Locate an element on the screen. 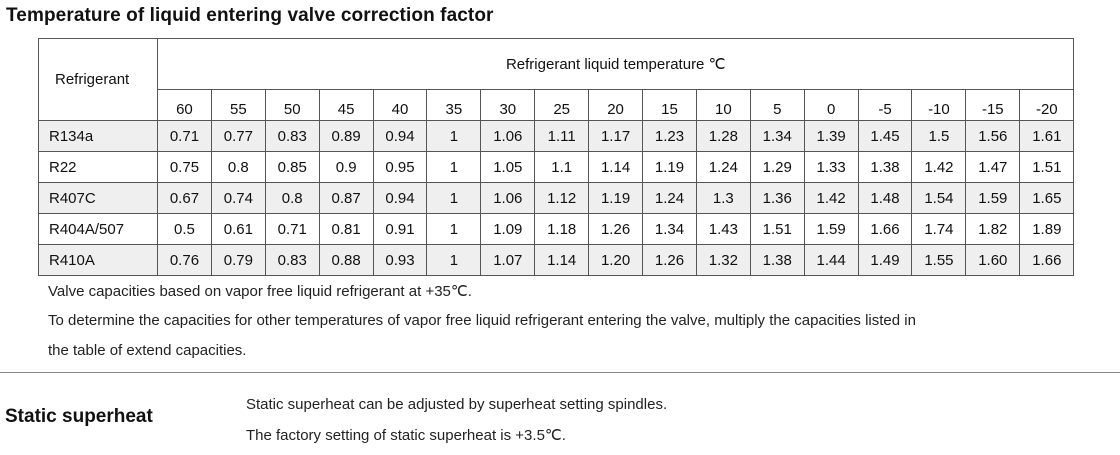 The height and width of the screenshot is (455, 1120). refrigerant-name-cell: R410A is located at coordinates (98, 260).